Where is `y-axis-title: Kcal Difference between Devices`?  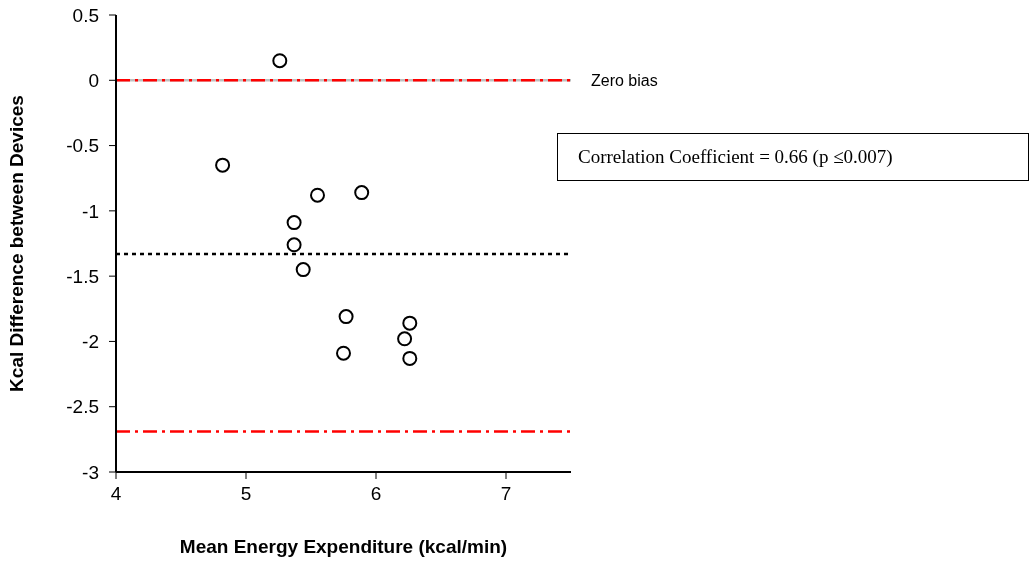
y-axis-title: Kcal Difference between Devices is located at coordinates (16, 243).